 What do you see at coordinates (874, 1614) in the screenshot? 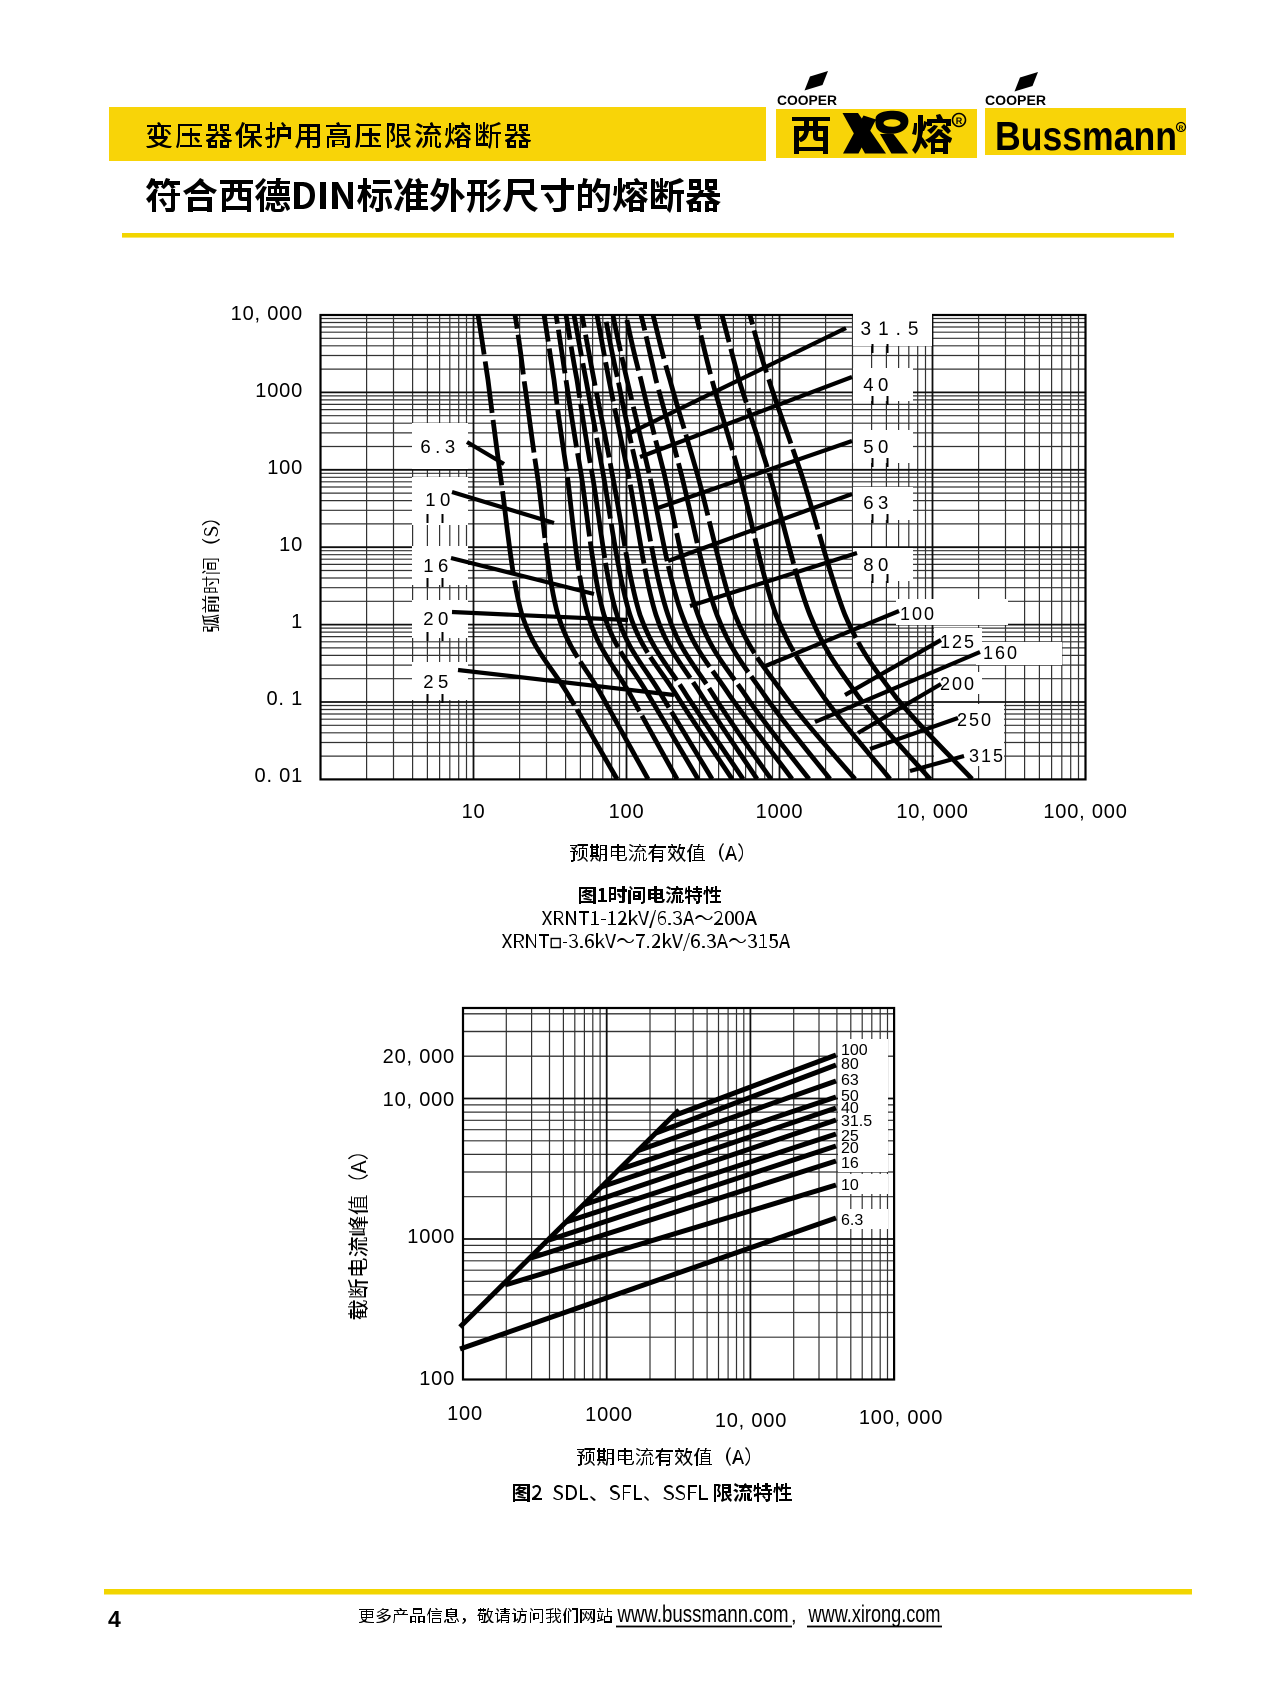
I see `svg-text: www.xirong.com` at bounding box center [874, 1614].